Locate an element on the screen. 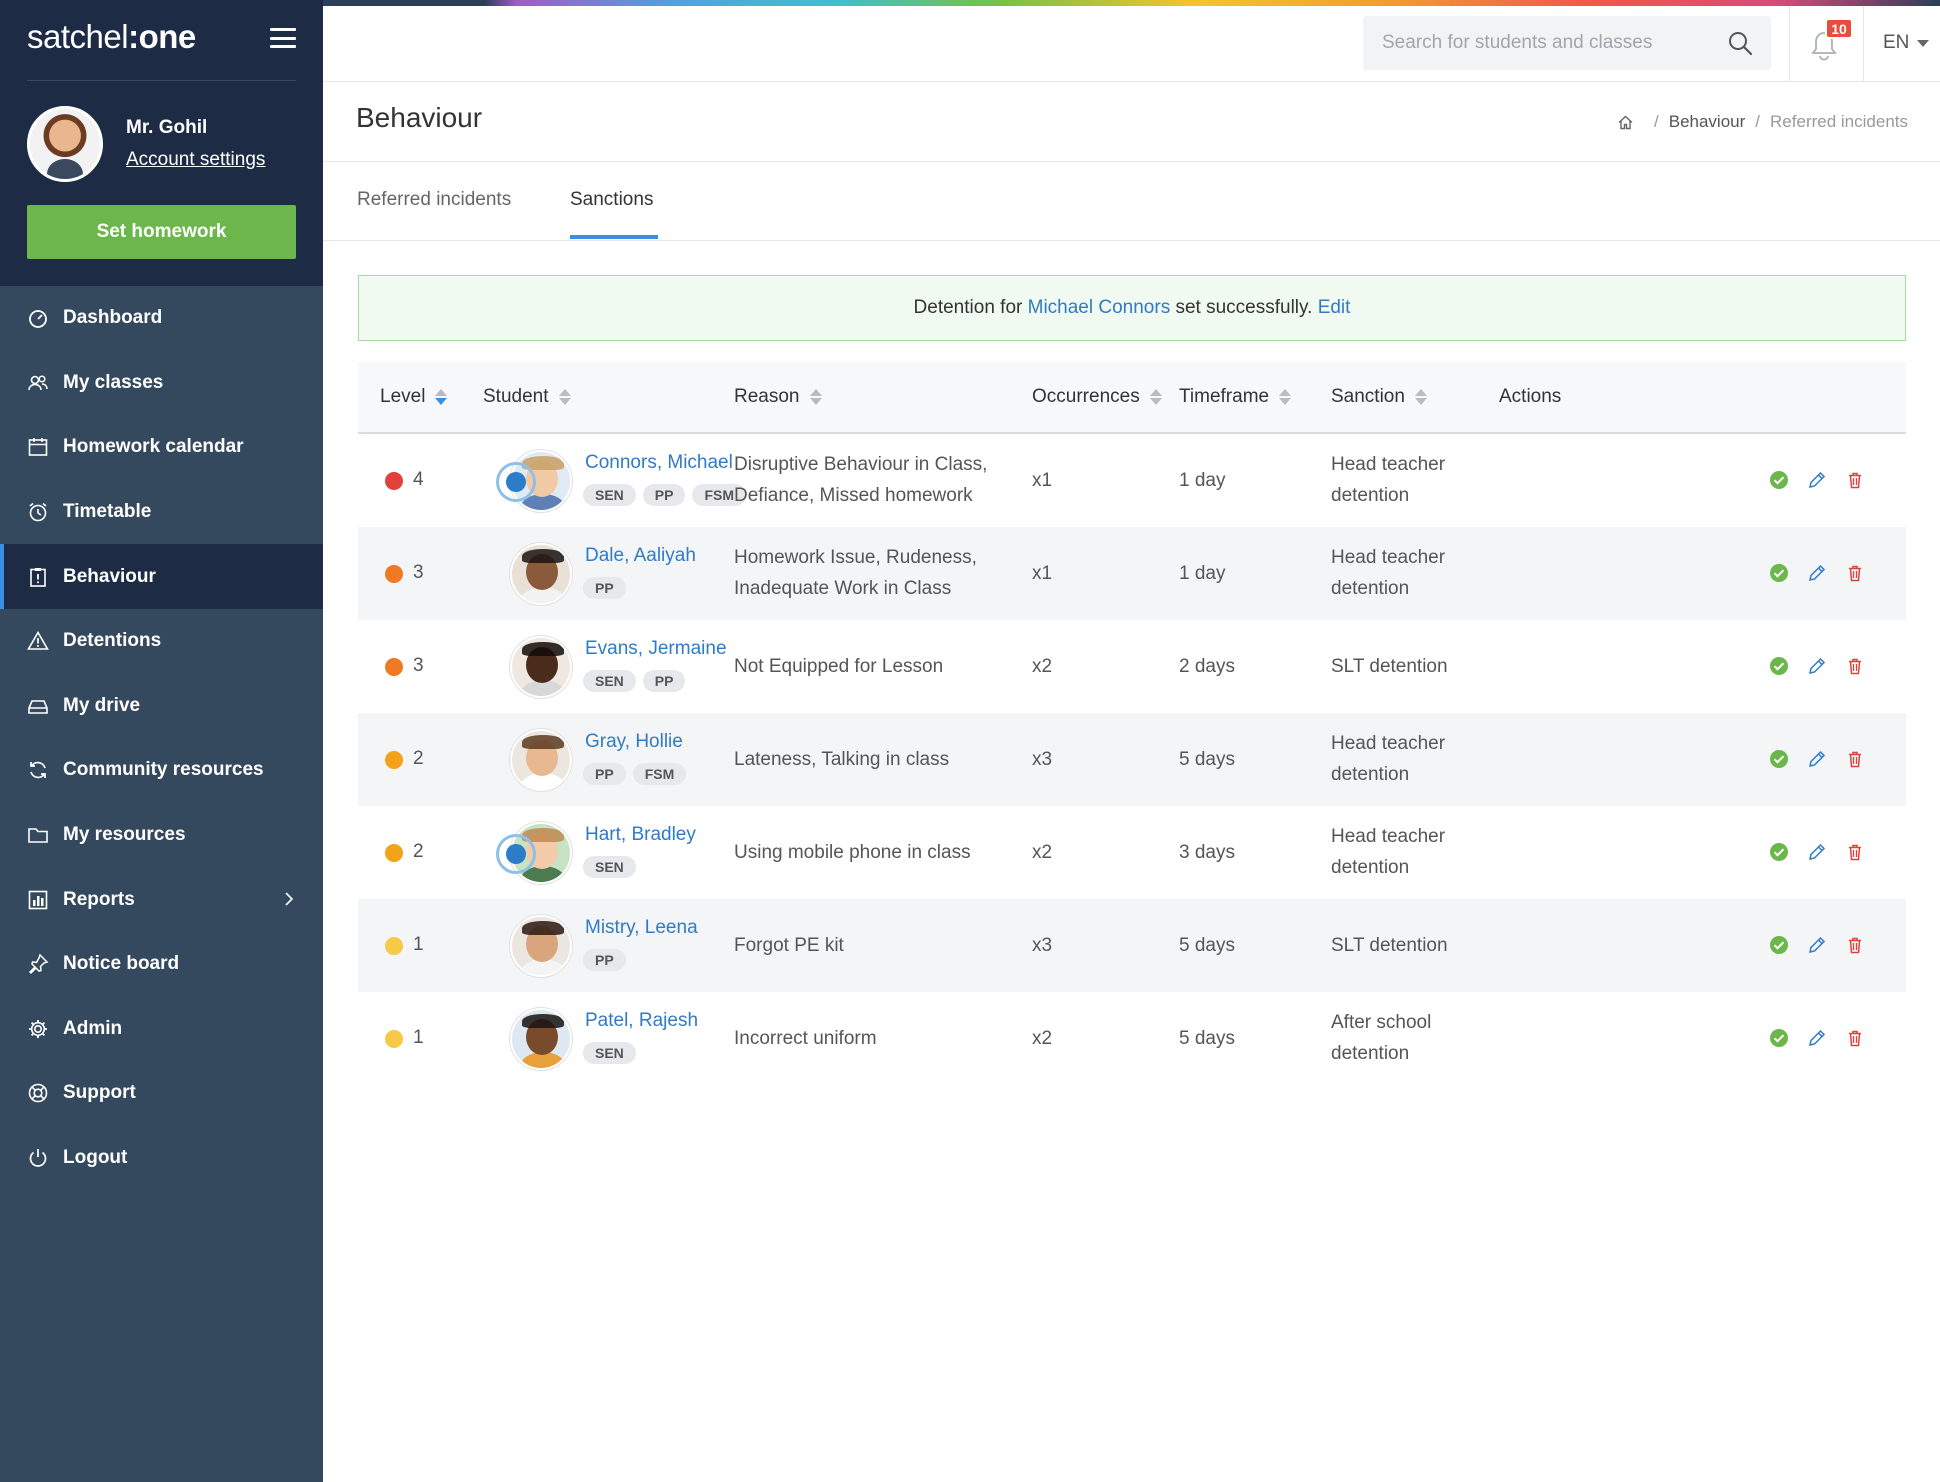  sidebar-item-homework-calendar: Homework calendar is located at coordinates (161, 447).